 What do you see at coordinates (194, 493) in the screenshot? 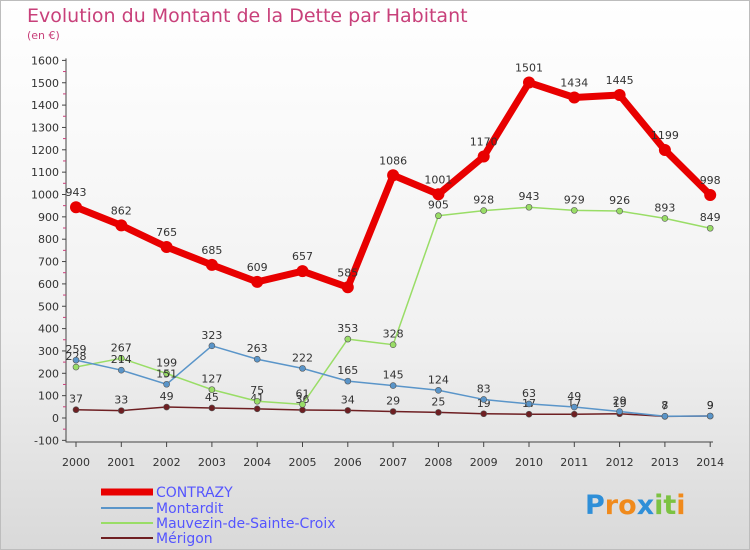
I see `legend-entry: CONTRAZY` at bounding box center [194, 493].